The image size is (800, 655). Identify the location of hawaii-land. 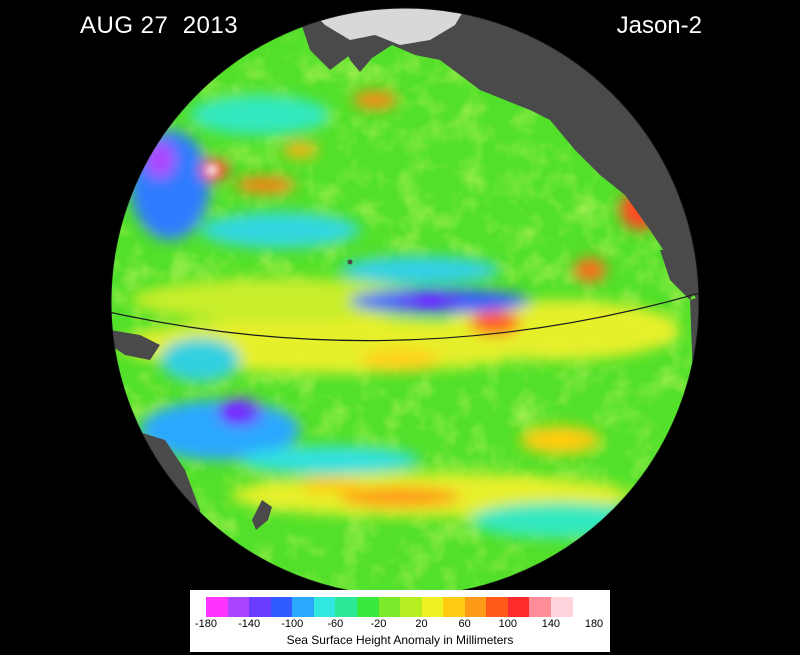
(350, 262).